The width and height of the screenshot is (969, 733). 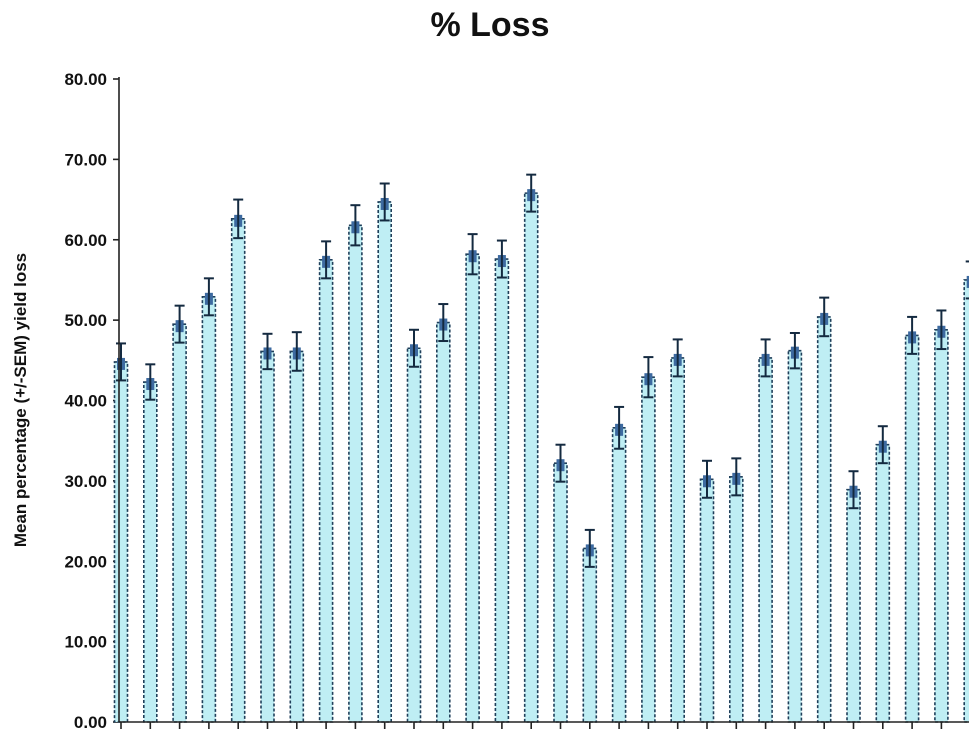 I want to click on y-tick-label: 50.00, so click(x=85, y=320).